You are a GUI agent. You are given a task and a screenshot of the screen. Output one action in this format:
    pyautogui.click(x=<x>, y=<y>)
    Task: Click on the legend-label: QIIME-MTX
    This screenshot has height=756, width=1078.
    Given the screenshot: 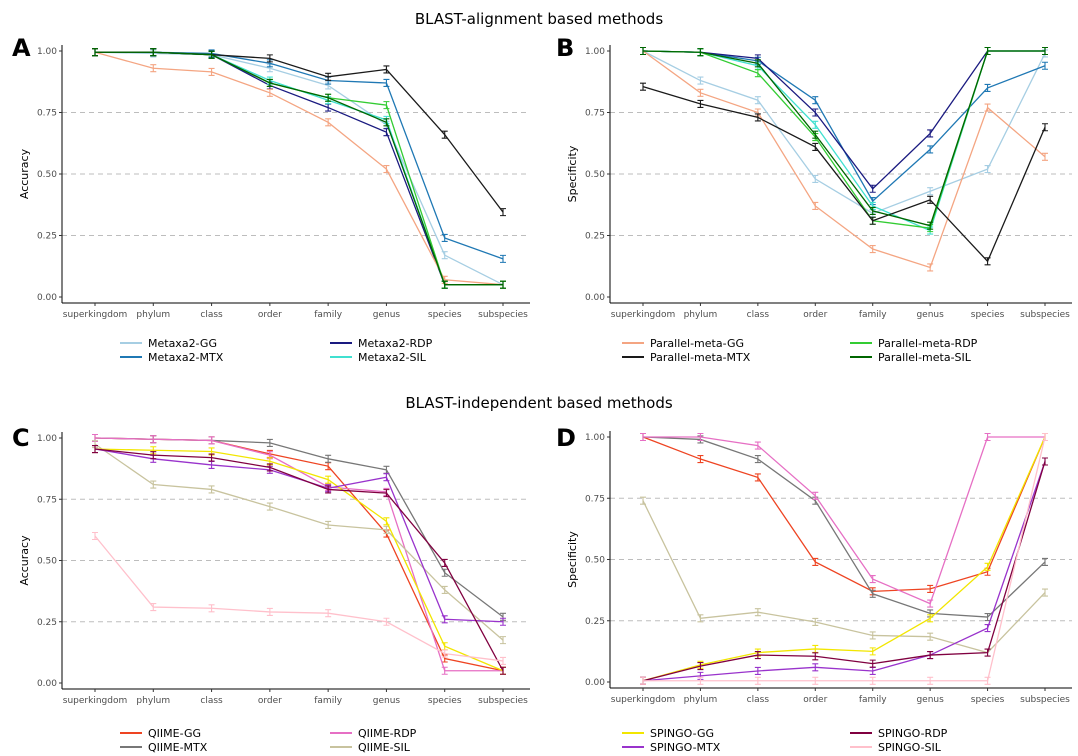 What is the action you would take?
    pyautogui.click(x=178, y=747)
    